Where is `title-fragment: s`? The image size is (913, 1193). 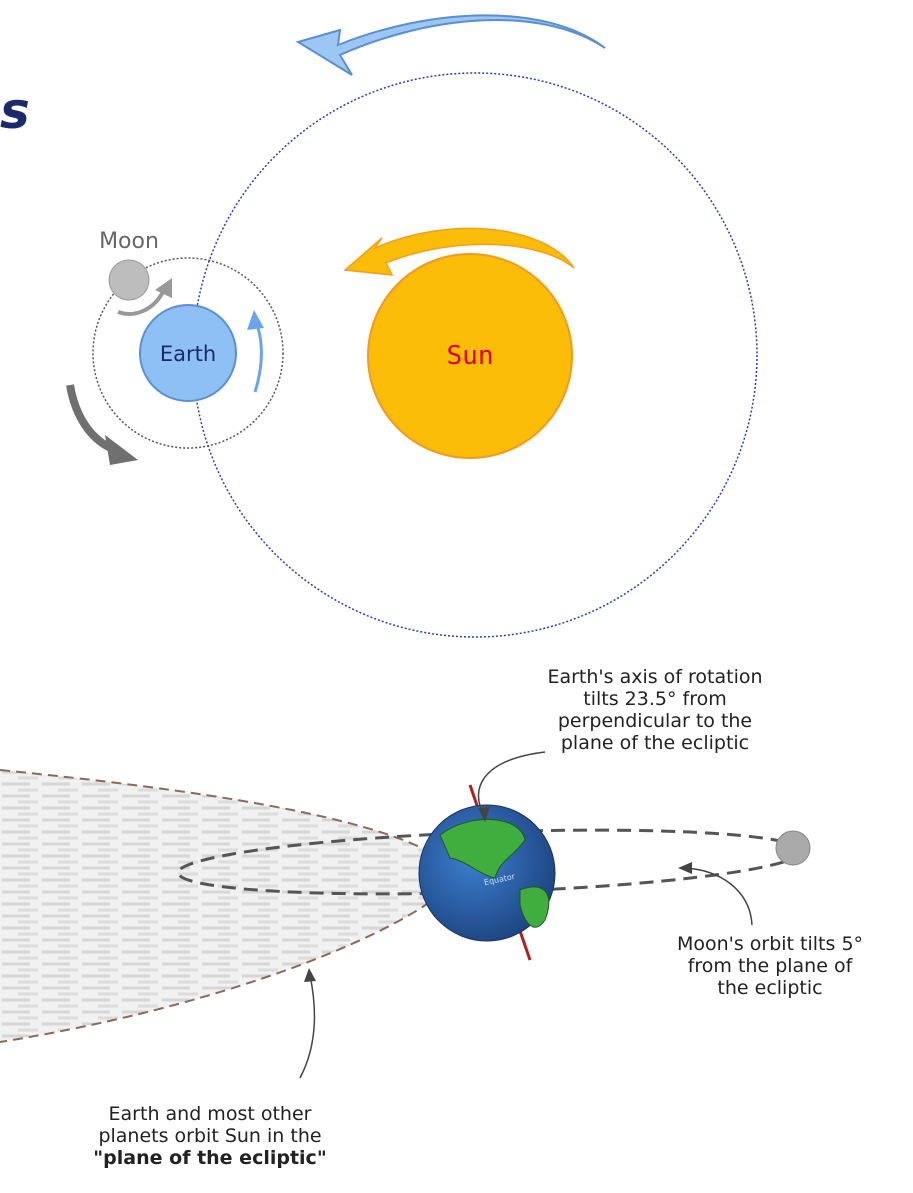
title-fragment: s is located at coordinates (15, 111).